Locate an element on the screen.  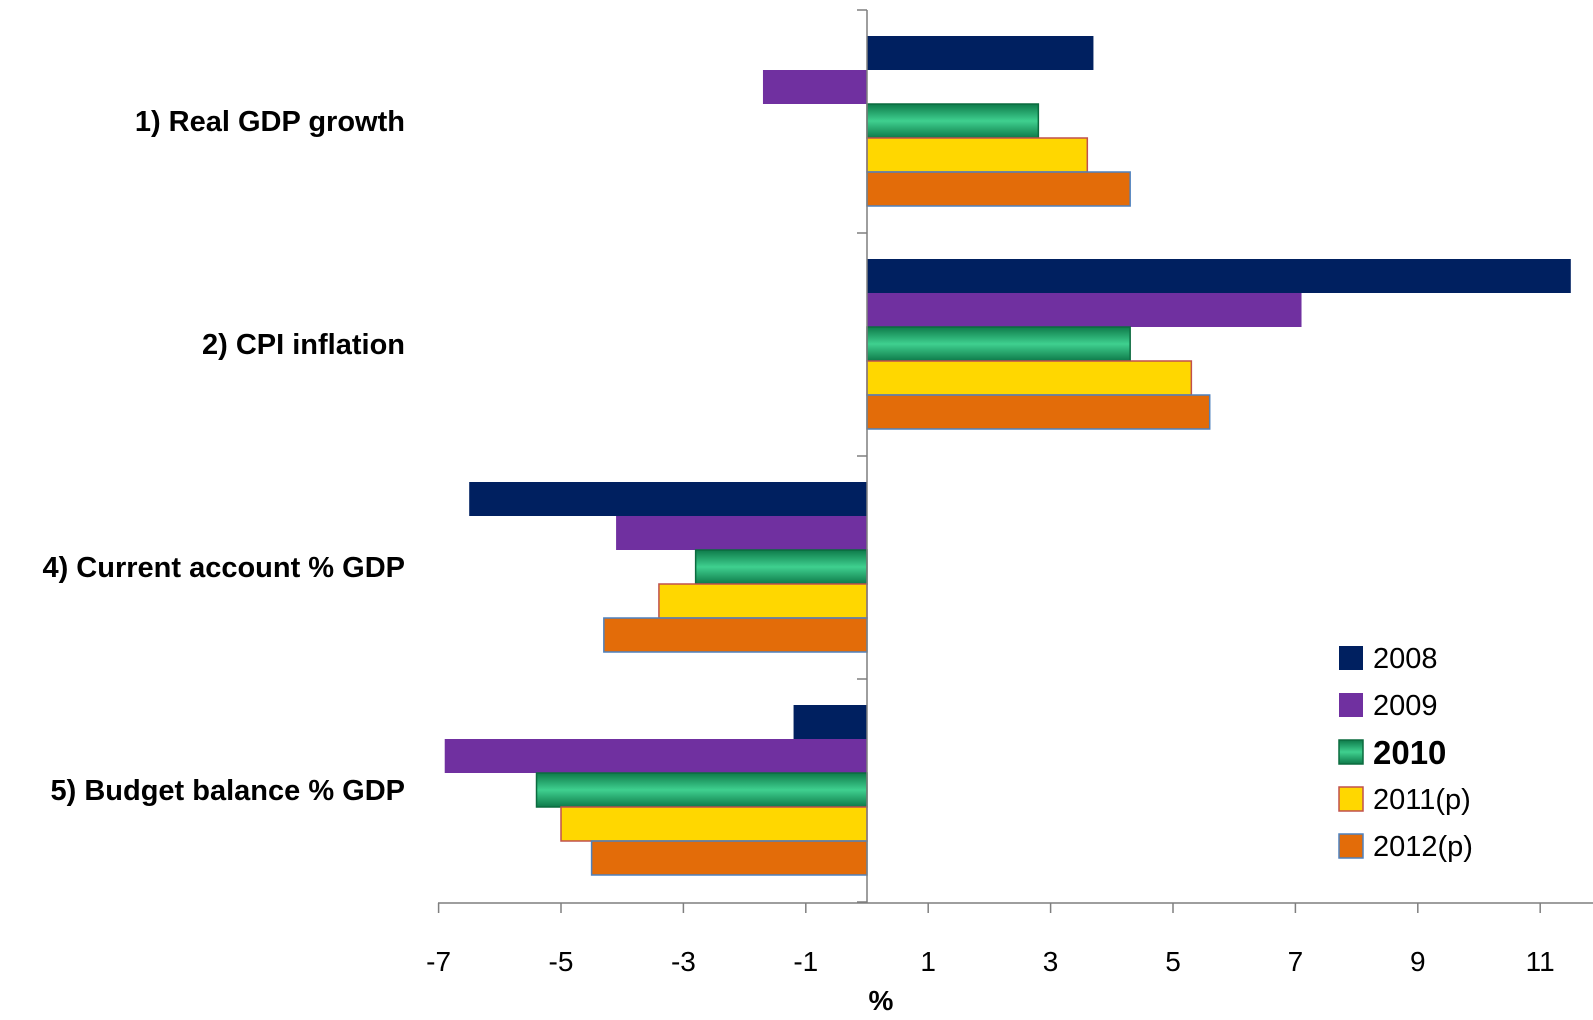
category-label: 1) Real GDP growth is located at coordinates (270, 122).